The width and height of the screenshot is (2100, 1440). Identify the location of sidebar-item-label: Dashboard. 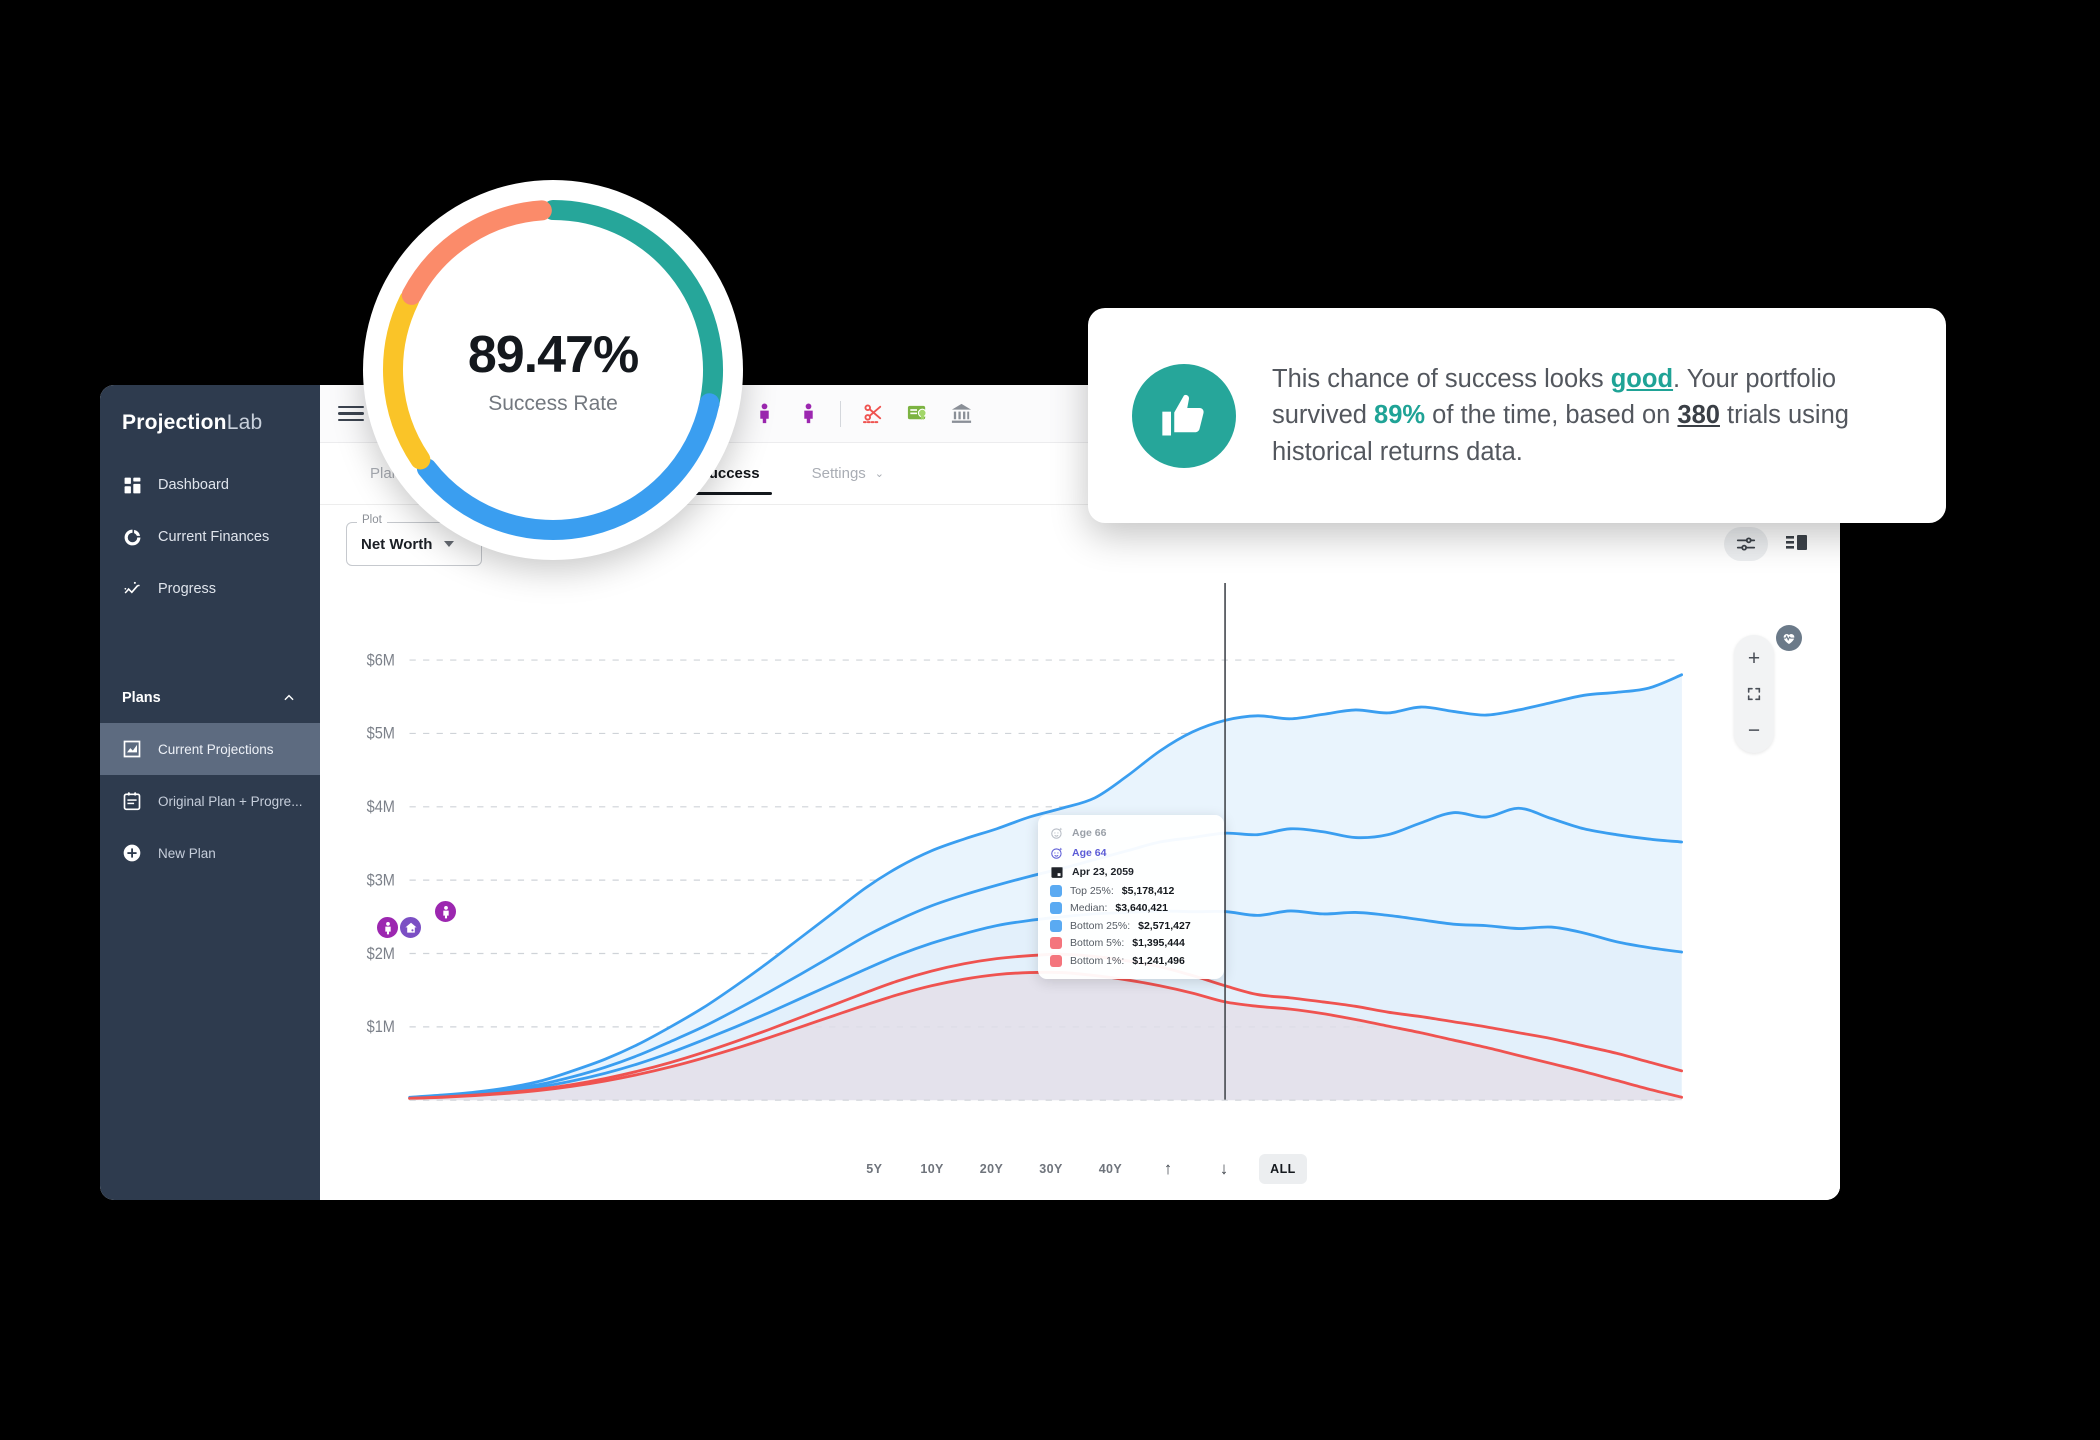
(193, 485).